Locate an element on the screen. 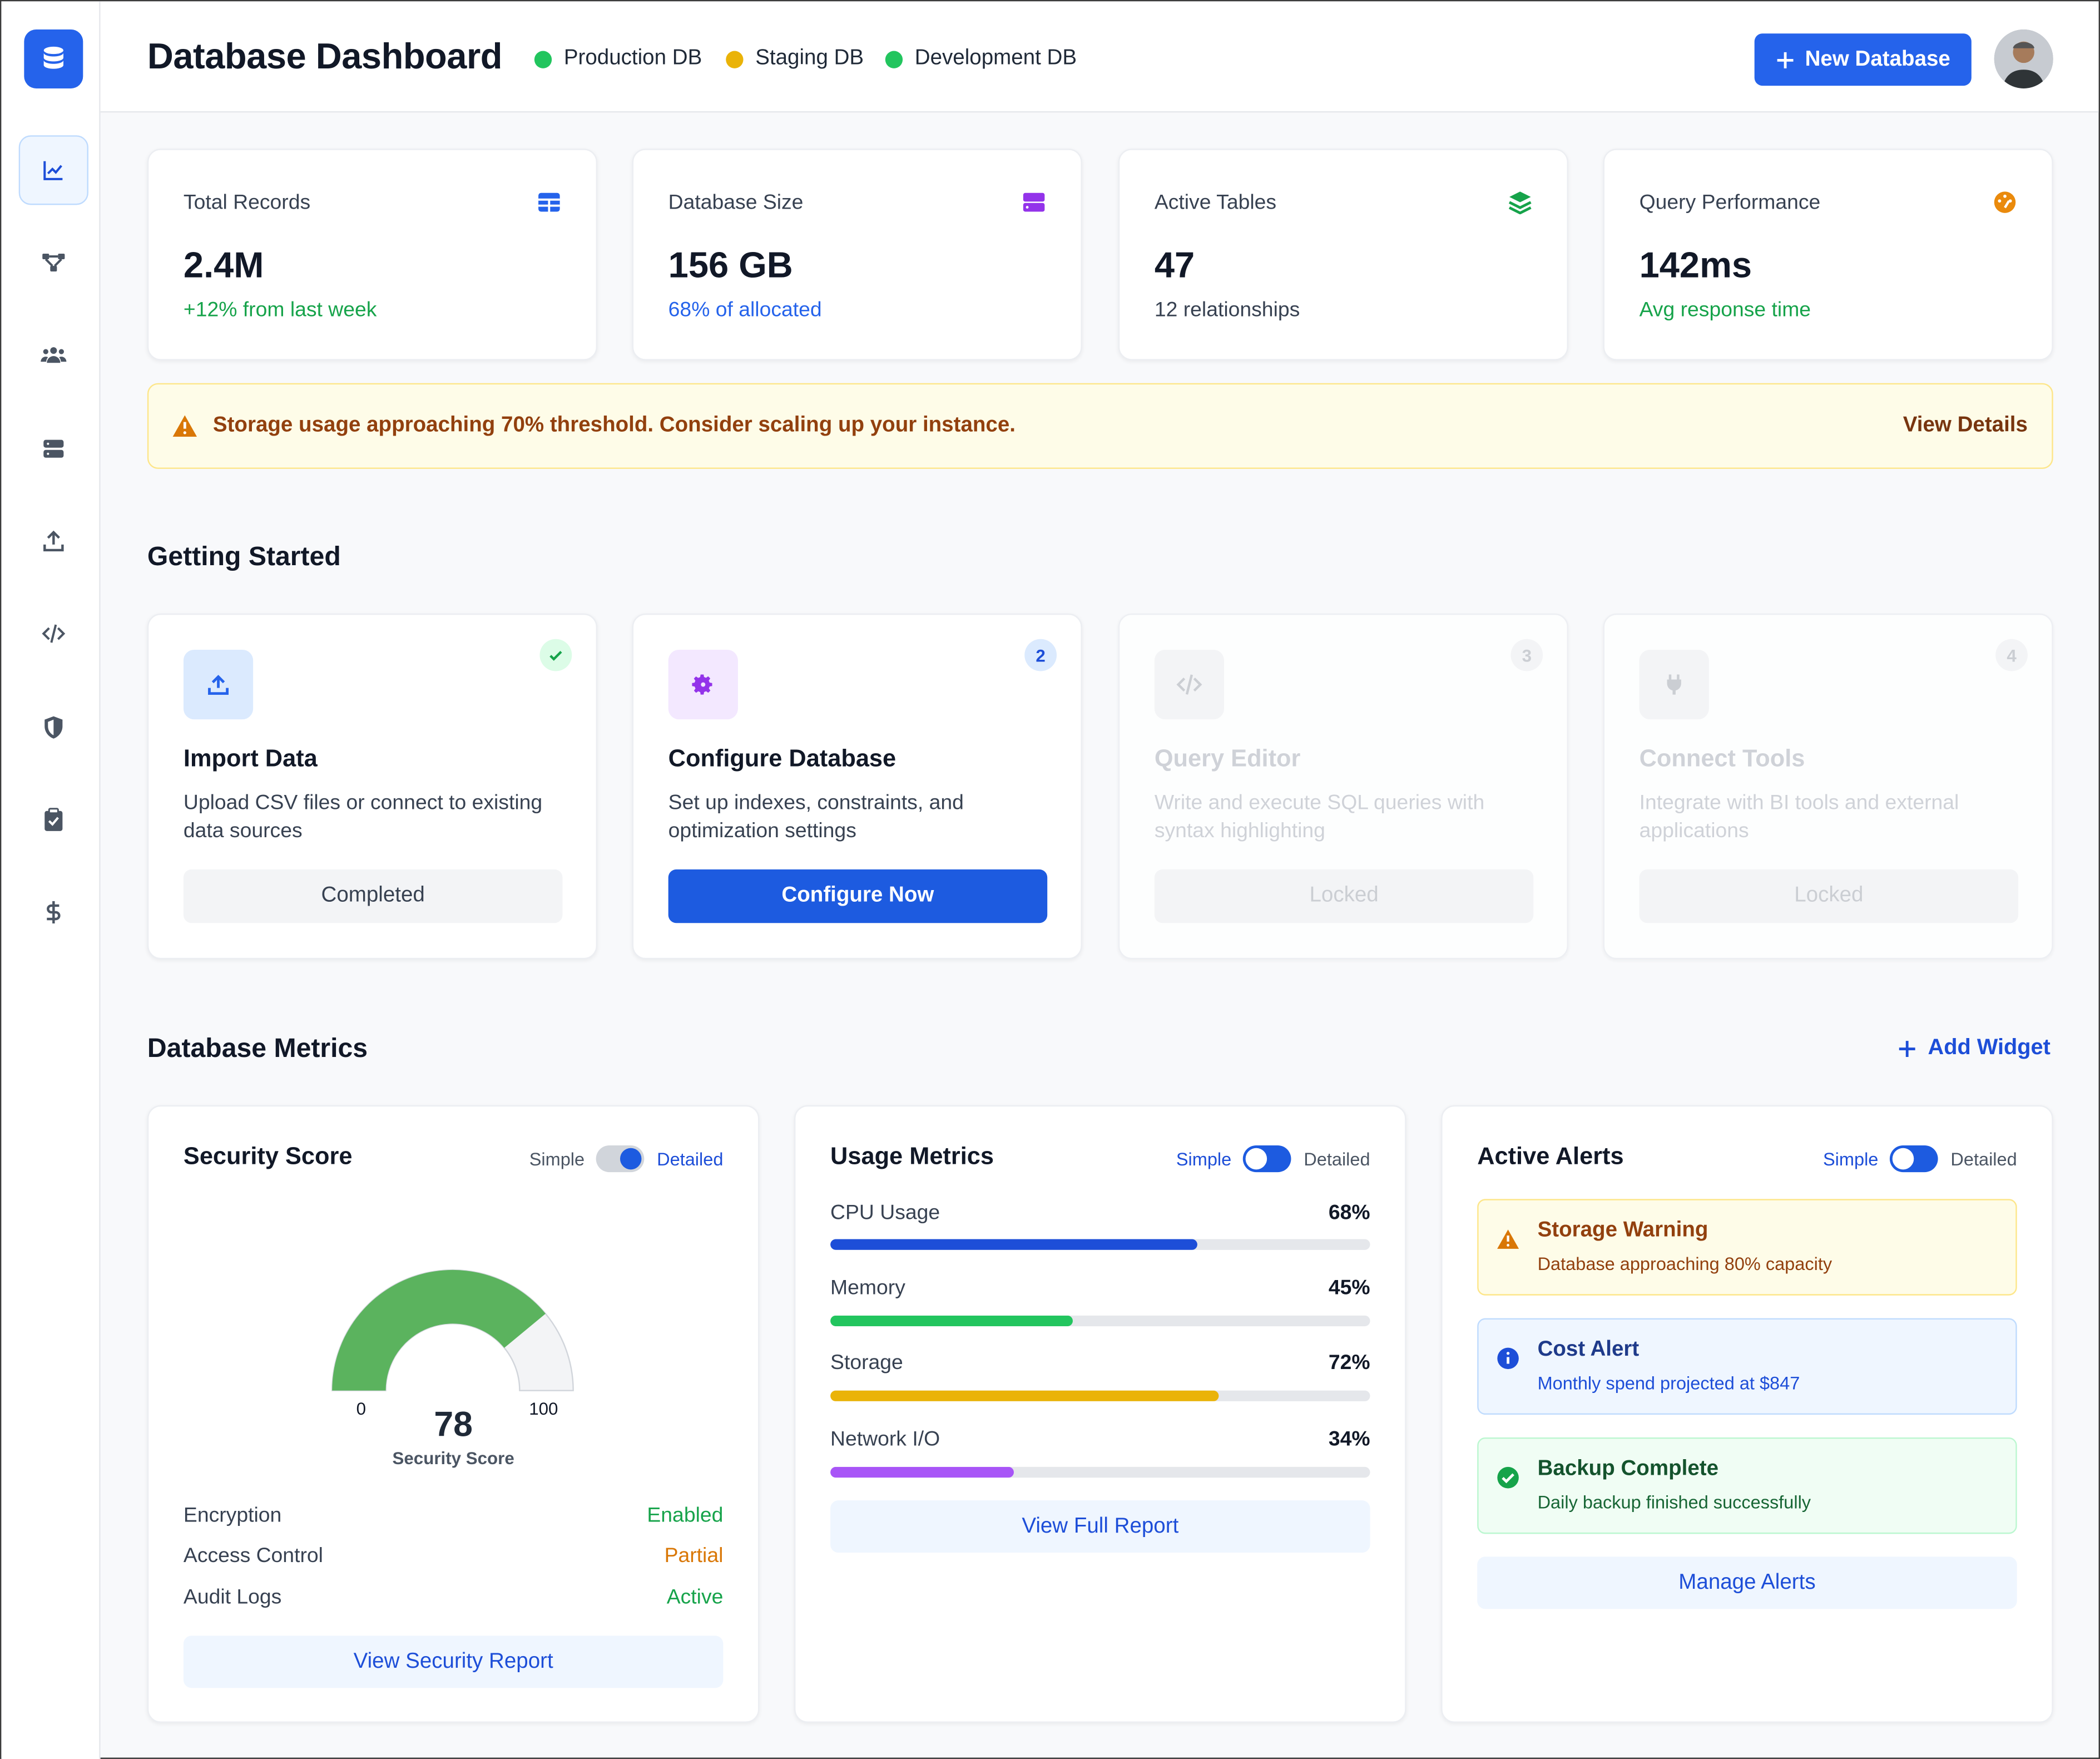 The width and height of the screenshot is (2100, 1759). nav-analytics is located at coordinates (53, 170).